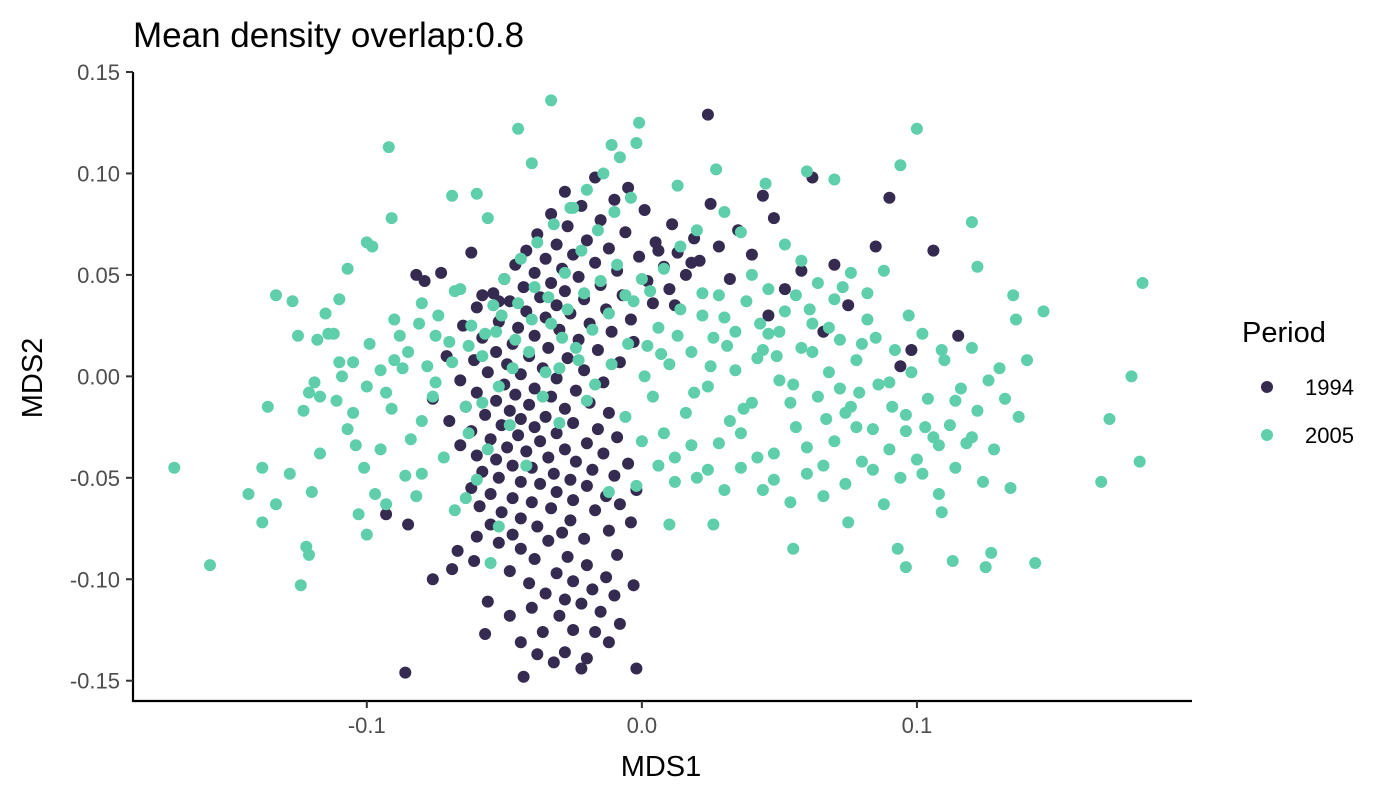 The width and height of the screenshot is (1400, 800). What do you see at coordinates (95, 478) in the screenshot?
I see `y-tick-label: -0.05` at bounding box center [95, 478].